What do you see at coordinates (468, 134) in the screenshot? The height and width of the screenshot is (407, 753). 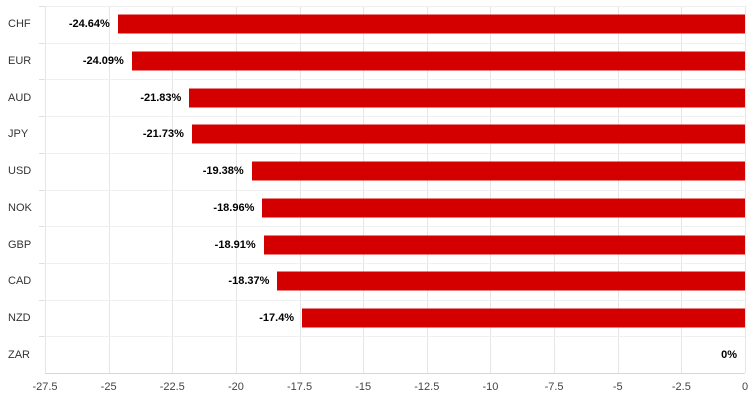 I see `bar-jpy` at bounding box center [468, 134].